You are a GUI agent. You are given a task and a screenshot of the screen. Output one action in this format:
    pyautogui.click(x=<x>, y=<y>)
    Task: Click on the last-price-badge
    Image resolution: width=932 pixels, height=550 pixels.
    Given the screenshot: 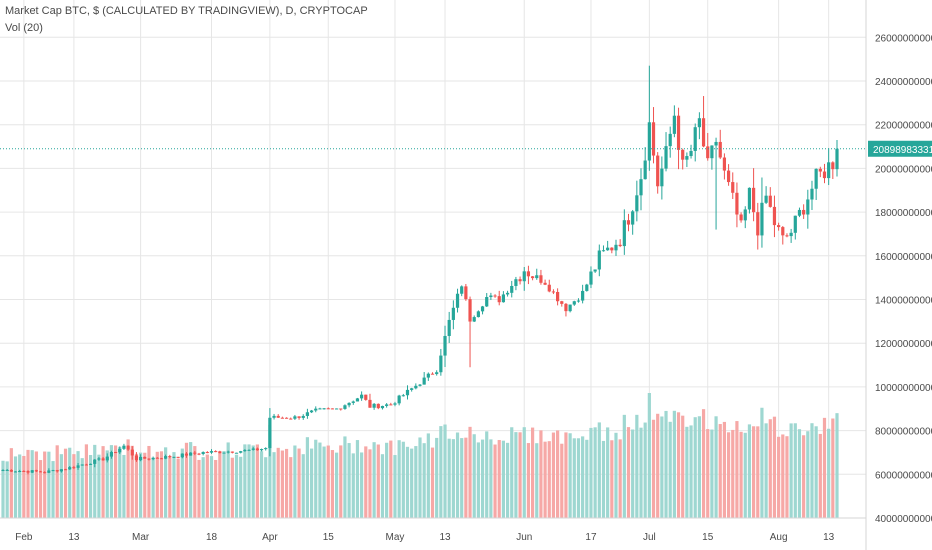 What is the action you would take?
    pyautogui.click(x=900, y=148)
    